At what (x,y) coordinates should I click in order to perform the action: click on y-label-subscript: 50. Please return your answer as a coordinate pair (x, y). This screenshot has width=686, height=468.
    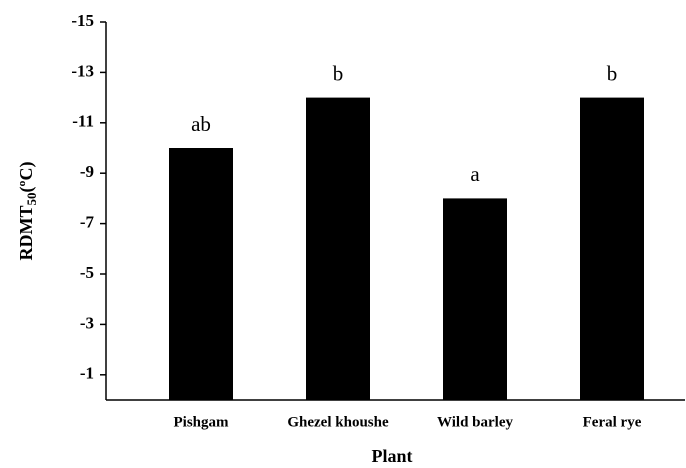
    Looking at the image, I should click on (31, 198).